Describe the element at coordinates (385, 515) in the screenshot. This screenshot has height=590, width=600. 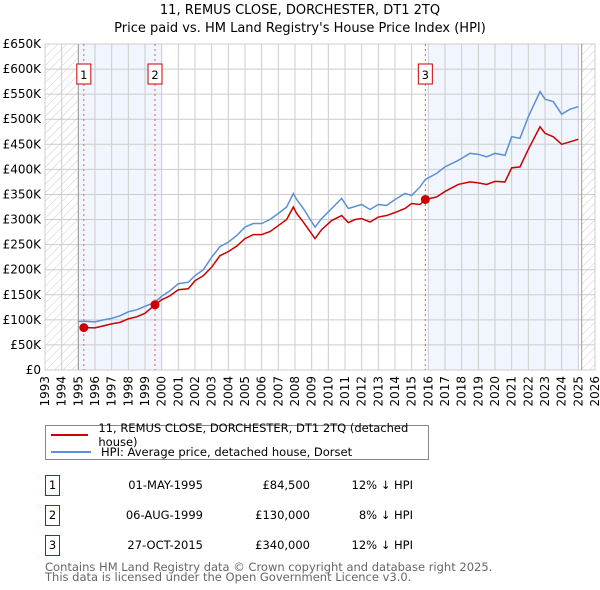
I see `transaction-hpi: 8% ↓ HPI` at that location.